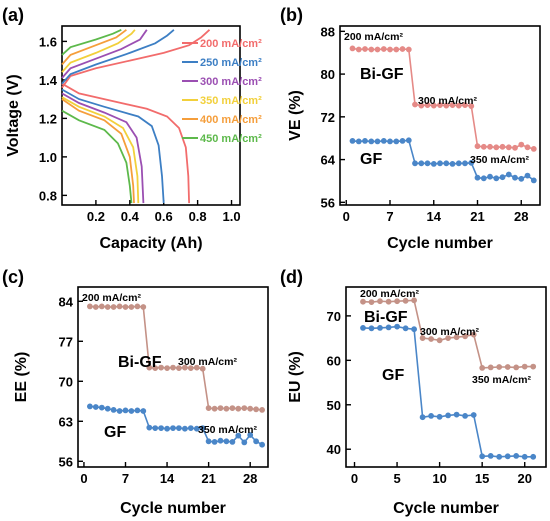 The width and height of the screenshot is (550, 521). Describe the element at coordinates (167, 478) in the screenshot. I see `x-tick-label: 14` at that location.